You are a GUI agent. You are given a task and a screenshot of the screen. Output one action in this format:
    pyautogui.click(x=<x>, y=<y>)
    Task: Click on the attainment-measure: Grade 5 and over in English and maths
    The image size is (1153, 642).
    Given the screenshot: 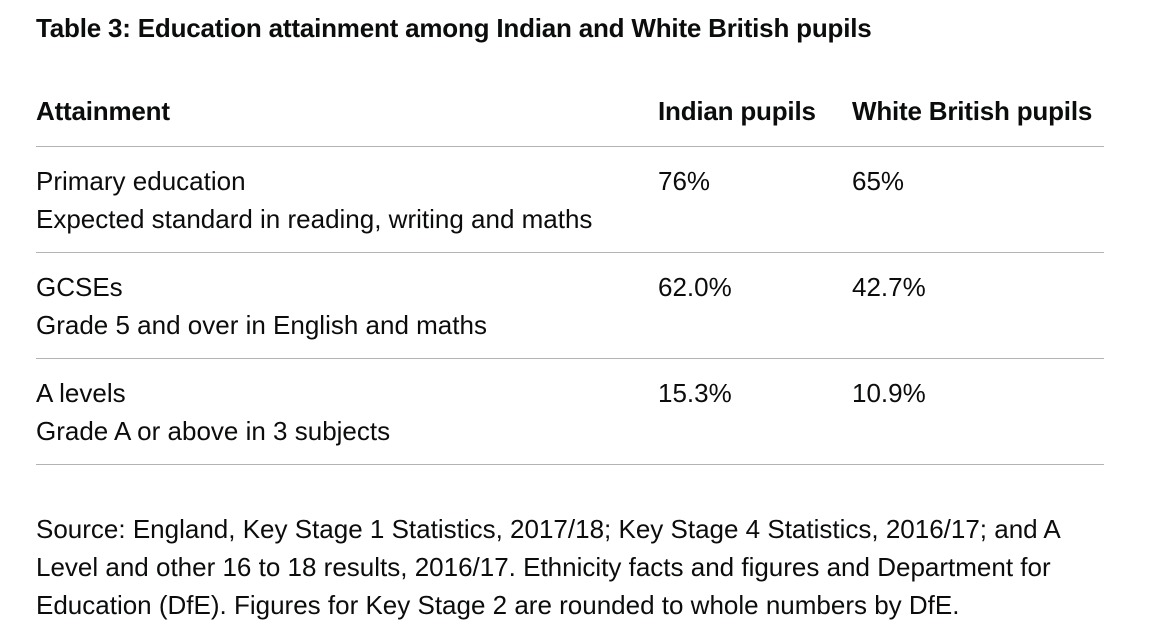 What is the action you would take?
    pyautogui.click(x=261, y=325)
    